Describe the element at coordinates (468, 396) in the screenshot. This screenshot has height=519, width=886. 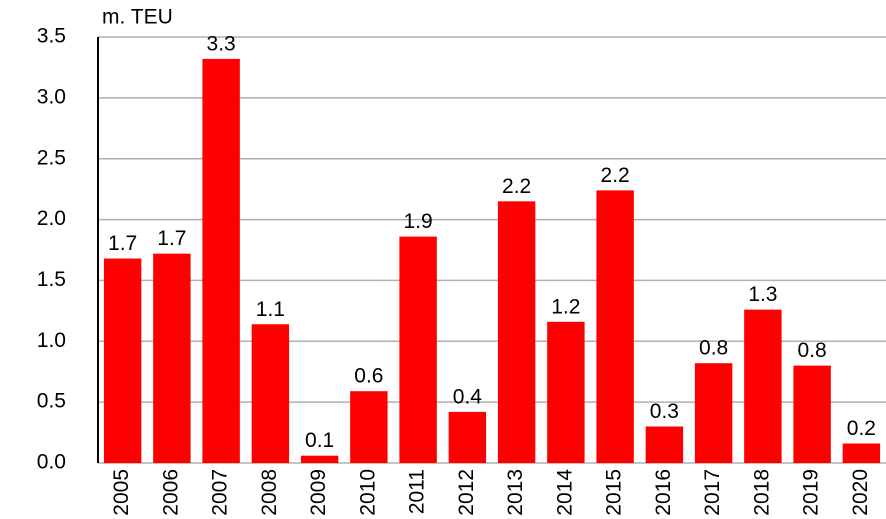
I see `value-label: 0.4` at that location.